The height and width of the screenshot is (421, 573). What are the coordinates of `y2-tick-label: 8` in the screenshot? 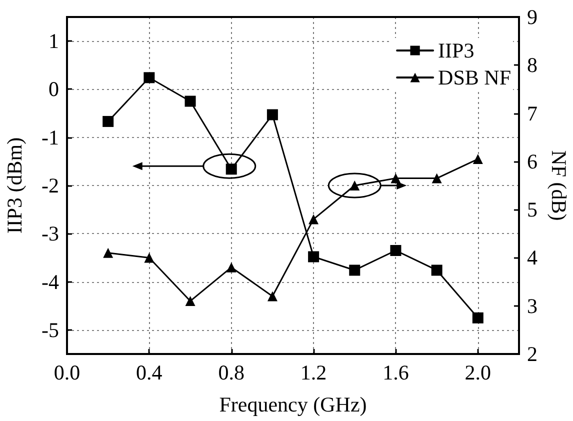 It's located at (532, 65).